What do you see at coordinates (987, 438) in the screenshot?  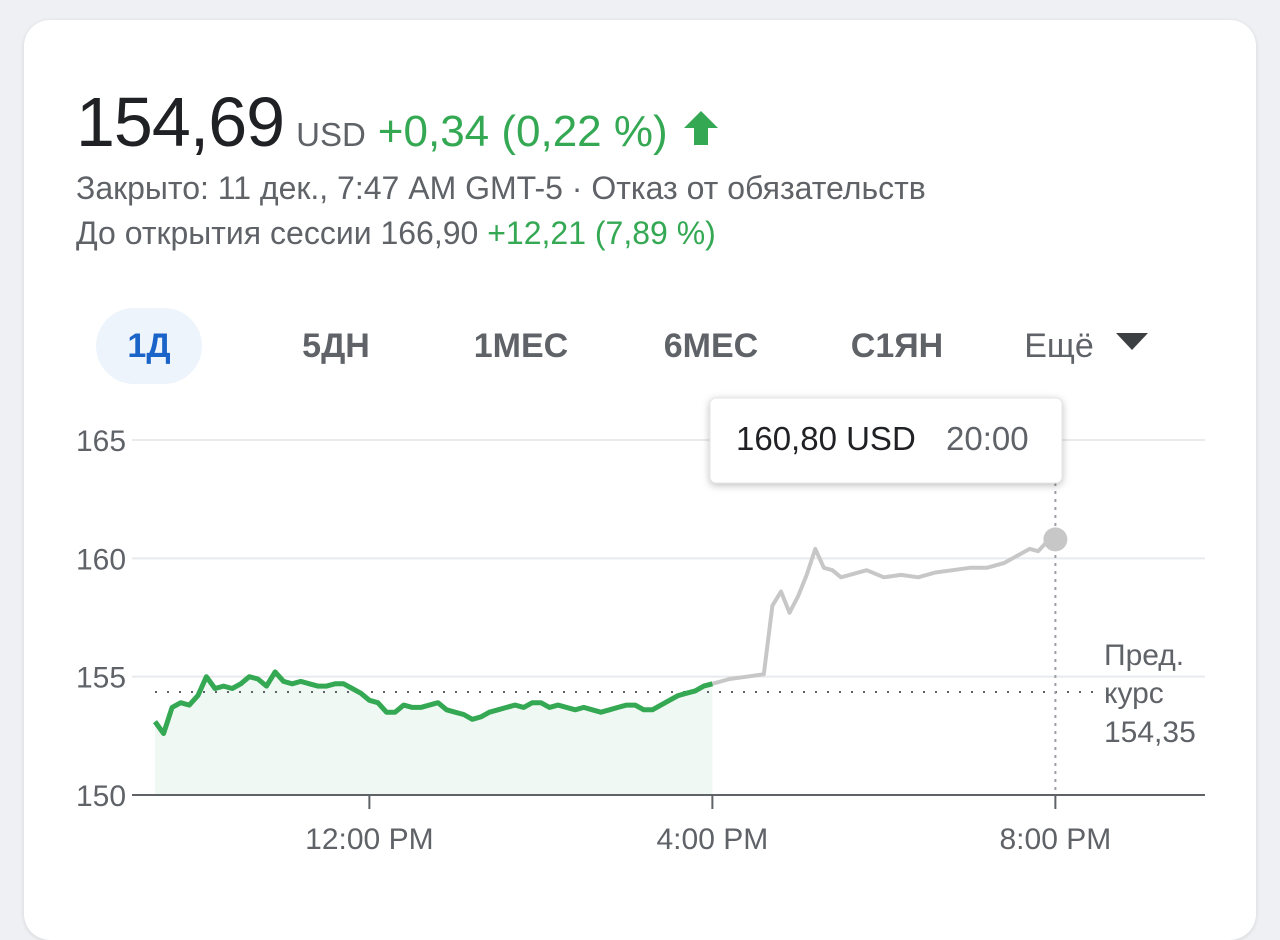 I see `tooltip-time: 20:00` at bounding box center [987, 438].